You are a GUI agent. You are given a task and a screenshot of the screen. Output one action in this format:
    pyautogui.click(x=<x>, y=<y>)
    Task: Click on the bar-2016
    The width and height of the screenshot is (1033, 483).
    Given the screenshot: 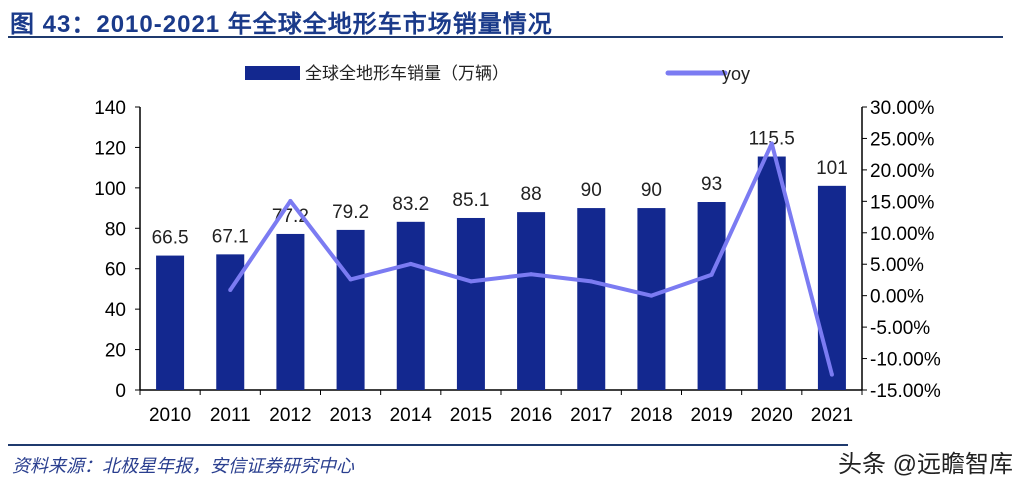 What is the action you would take?
    pyautogui.click(x=531, y=301)
    